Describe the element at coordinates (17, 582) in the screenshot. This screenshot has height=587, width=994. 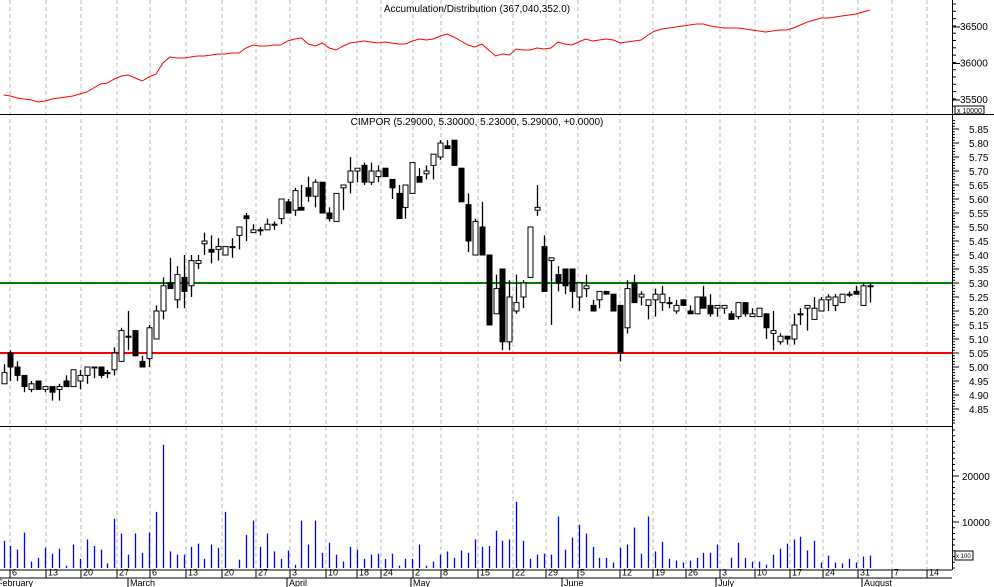
I see `month-label: February` at that location.